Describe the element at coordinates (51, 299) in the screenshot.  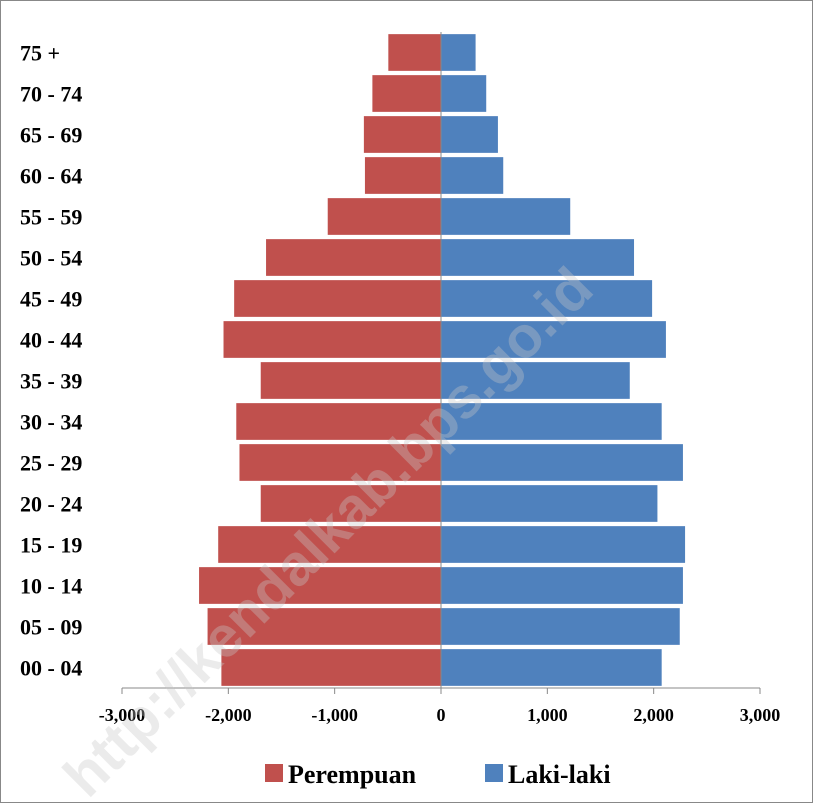
I see `category-label: 45 - 49` at that location.